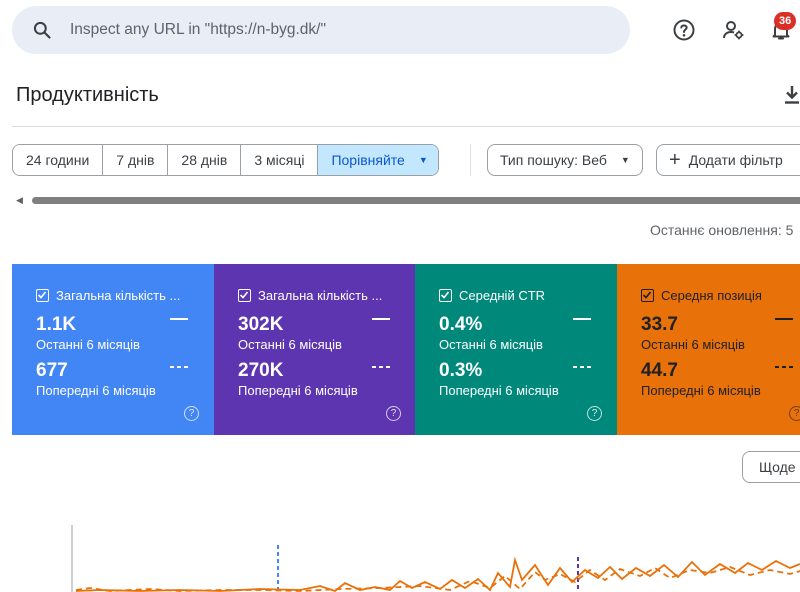 The width and height of the screenshot is (800, 592). Describe the element at coordinates (675, 160) in the screenshot. I see `plus-icon: +` at that location.